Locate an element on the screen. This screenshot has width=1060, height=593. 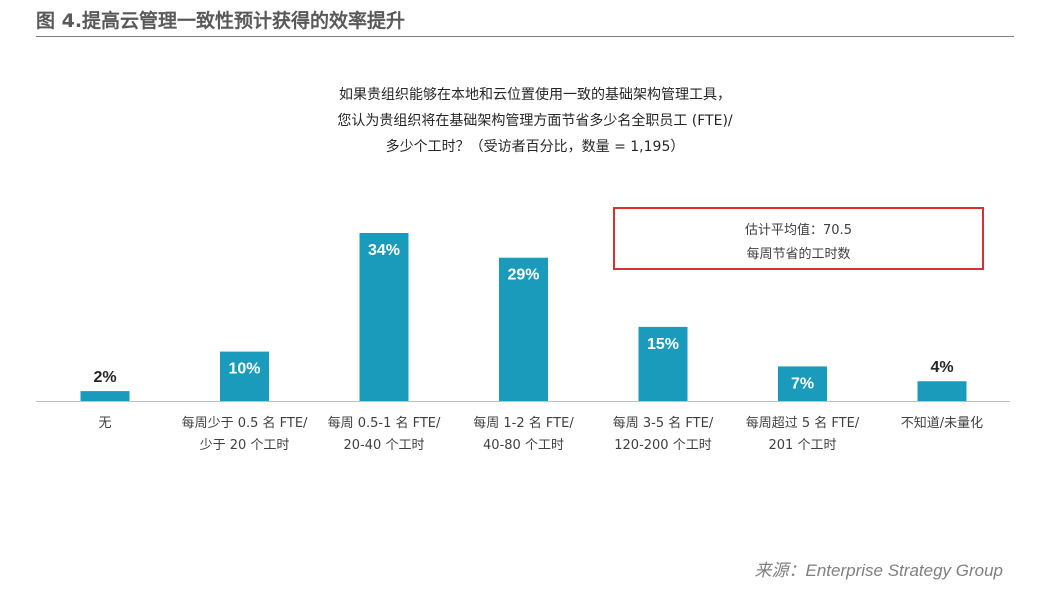
average-annotation-box: 估计平均值：70.5 每周节省的工时数 is located at coordinates (798, 238).